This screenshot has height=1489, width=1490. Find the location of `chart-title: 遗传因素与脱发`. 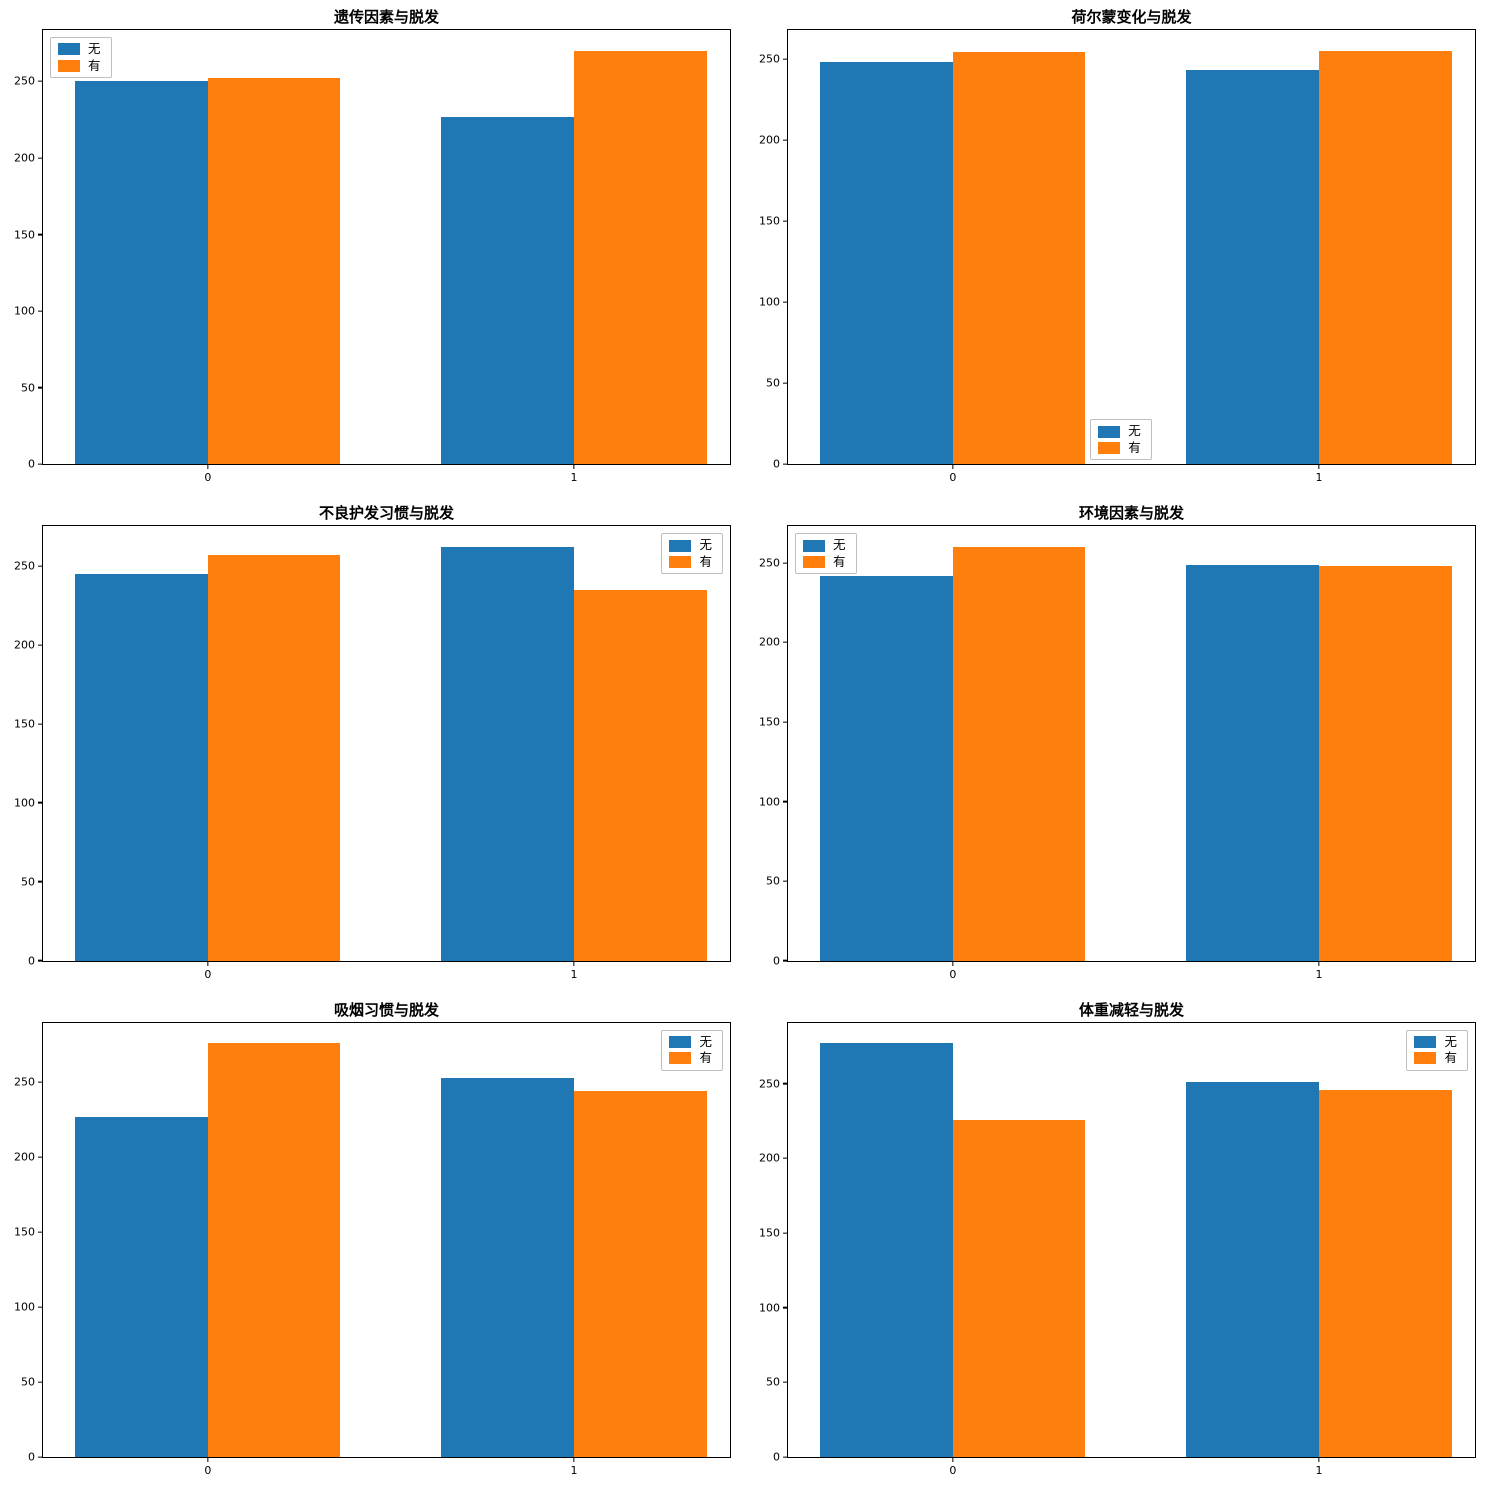

chart-title: 遗传因素与脱发 is located at coordinates (386, 17).